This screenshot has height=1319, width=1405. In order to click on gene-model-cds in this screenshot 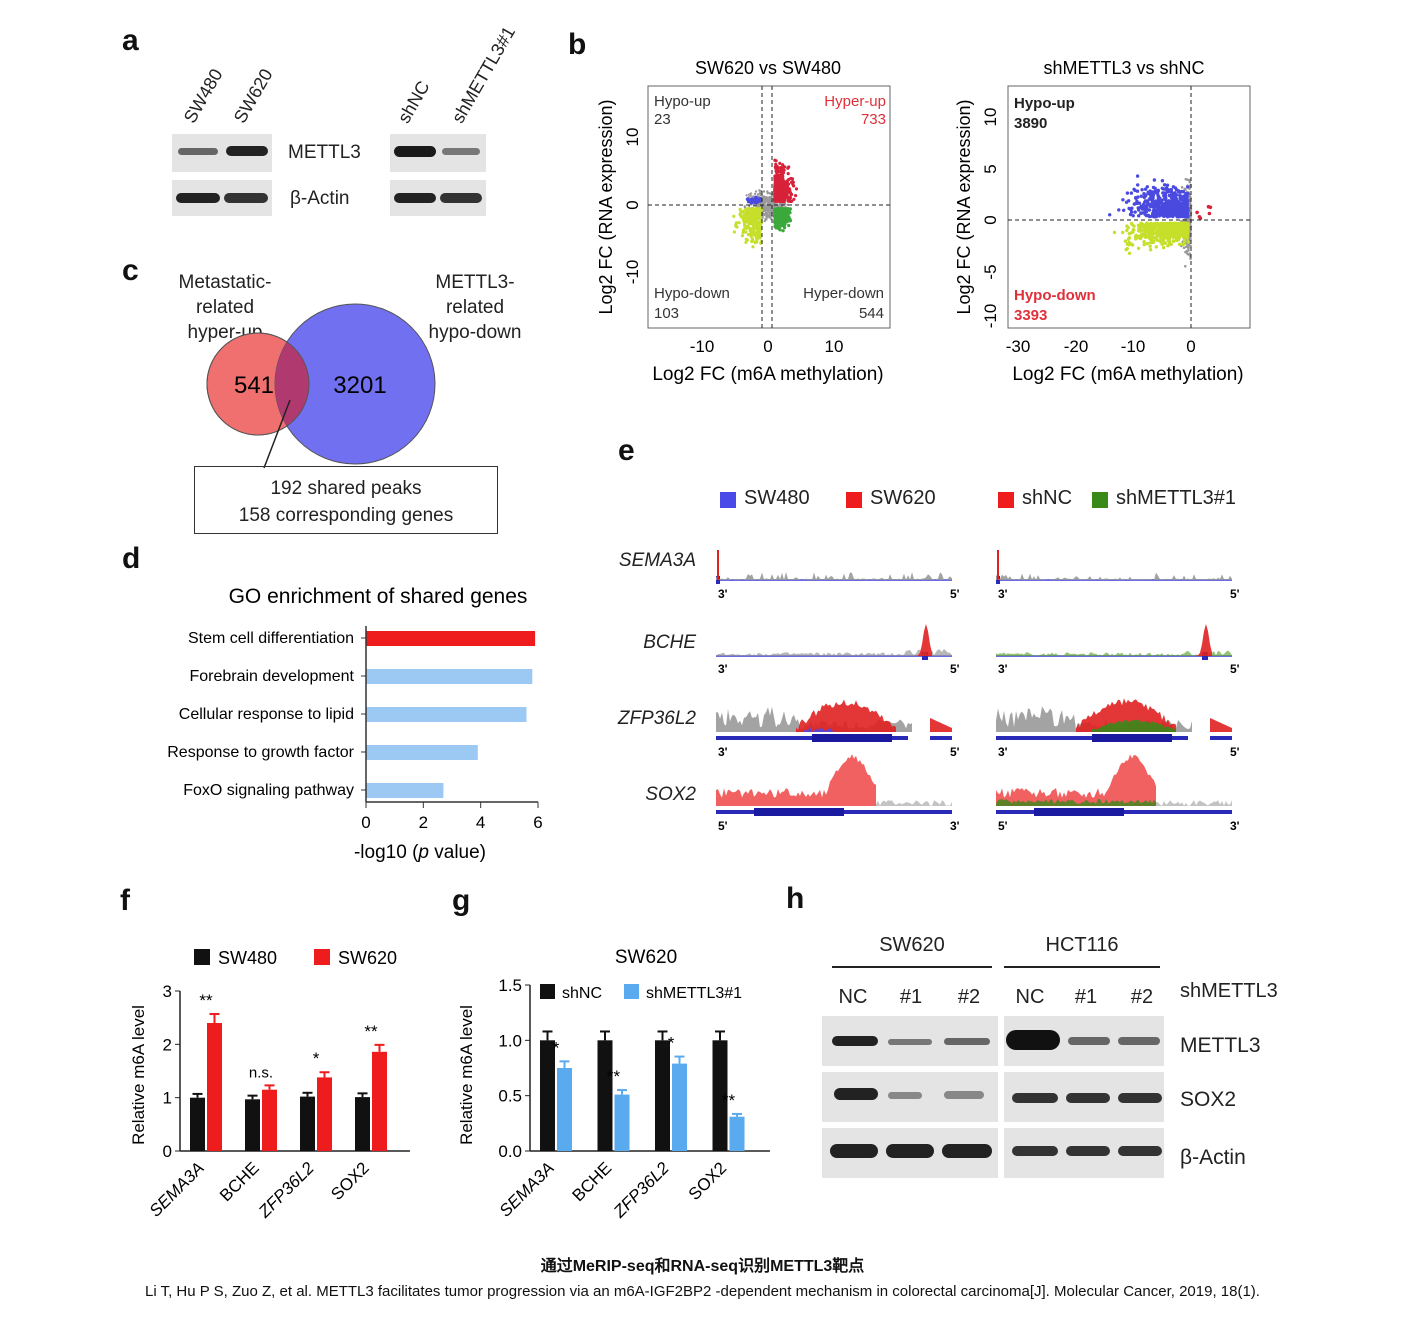, I will do `click(799, 812)`.